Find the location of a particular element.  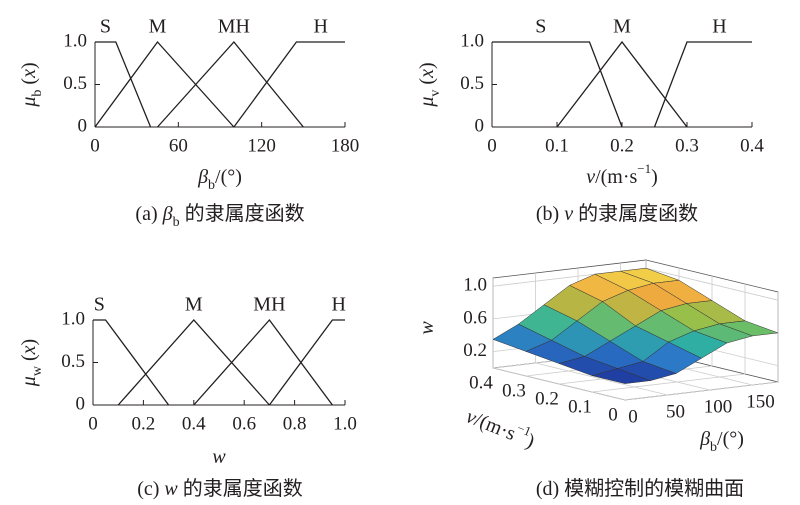

x-axis-title-part: −1 is located at coordinates (644, 168).